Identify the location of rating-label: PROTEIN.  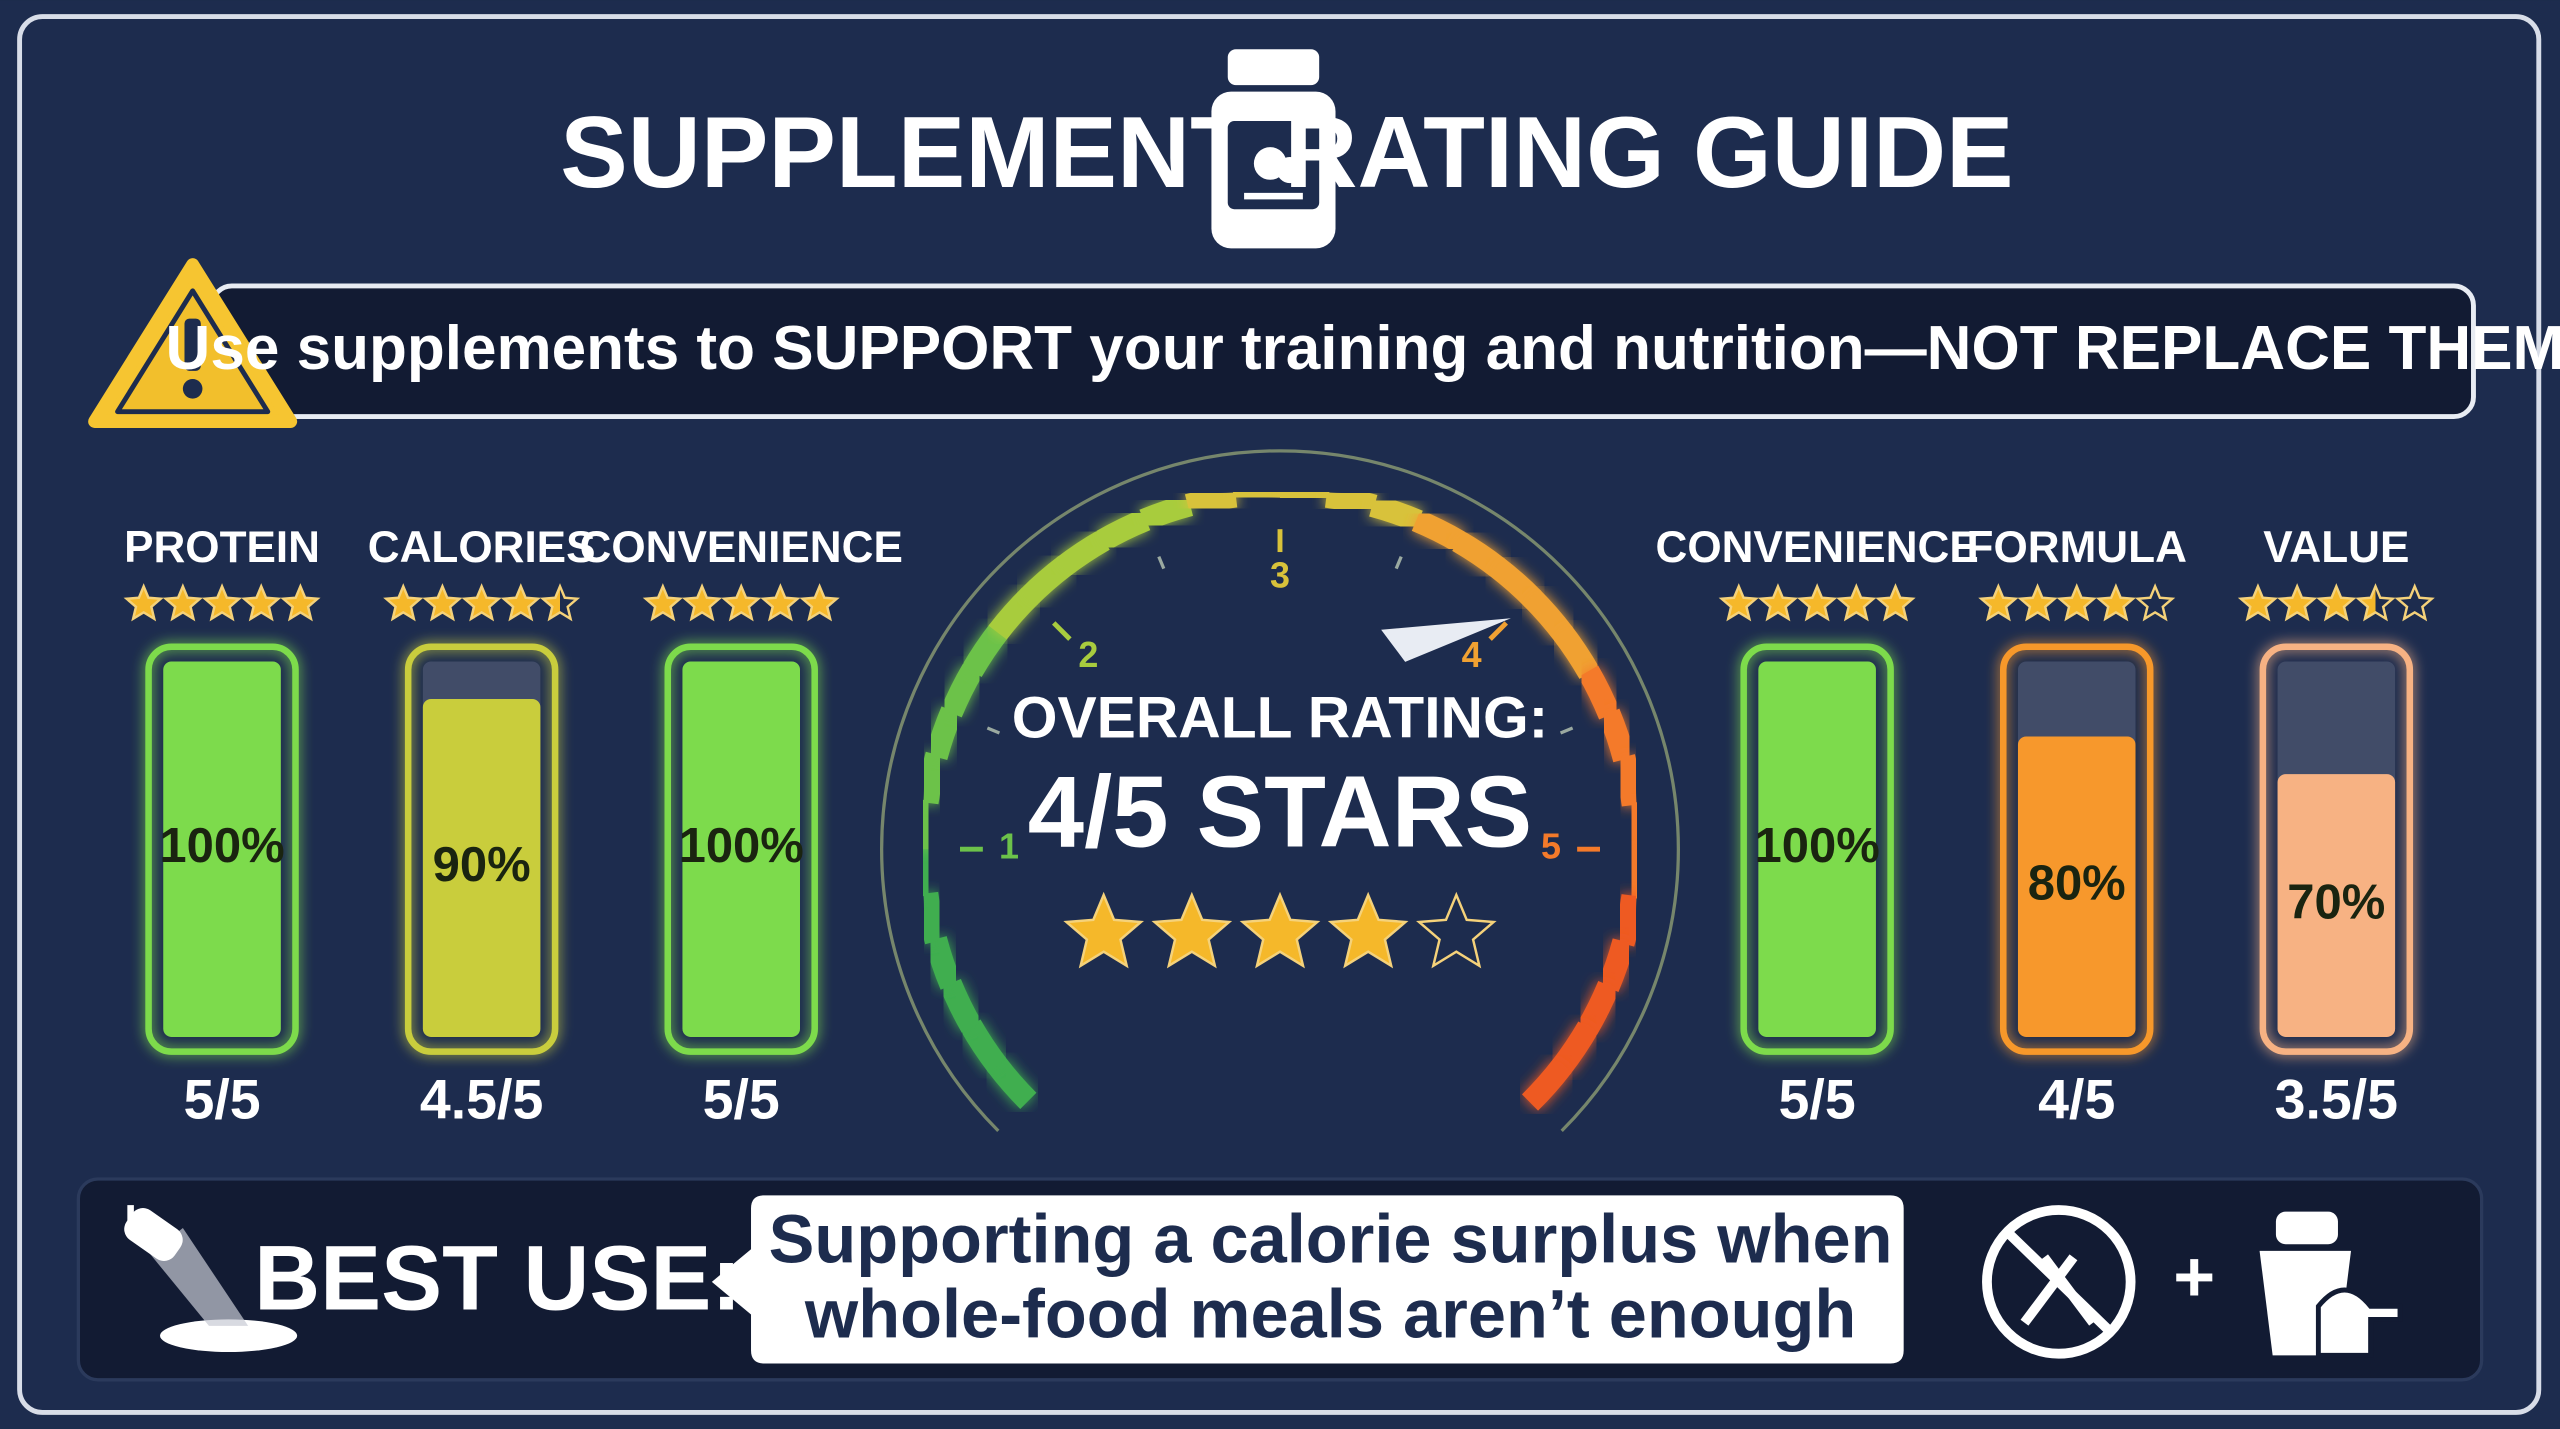
(222, 547).